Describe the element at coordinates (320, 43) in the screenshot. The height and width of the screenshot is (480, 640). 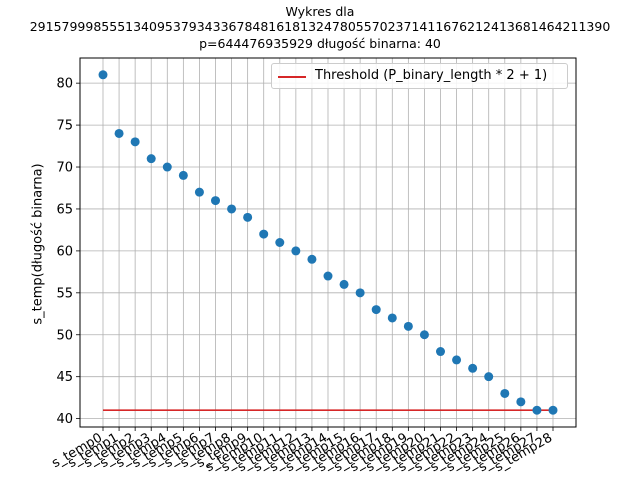
I see `chart-title-line-3: p=644476935929 długość binarna: 40` at that location.